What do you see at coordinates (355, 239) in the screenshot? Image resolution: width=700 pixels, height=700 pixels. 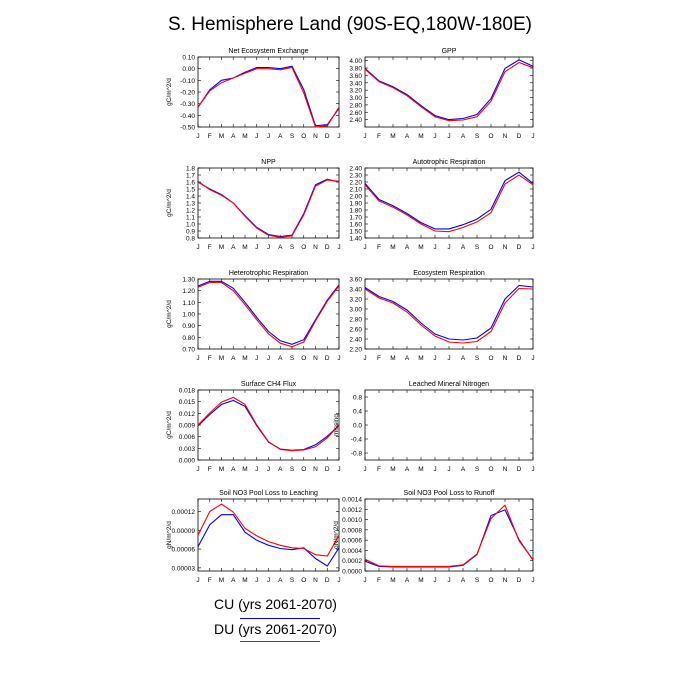 I see `panel-3-ytick-label: 1.40` at bounding box center [355, 239].